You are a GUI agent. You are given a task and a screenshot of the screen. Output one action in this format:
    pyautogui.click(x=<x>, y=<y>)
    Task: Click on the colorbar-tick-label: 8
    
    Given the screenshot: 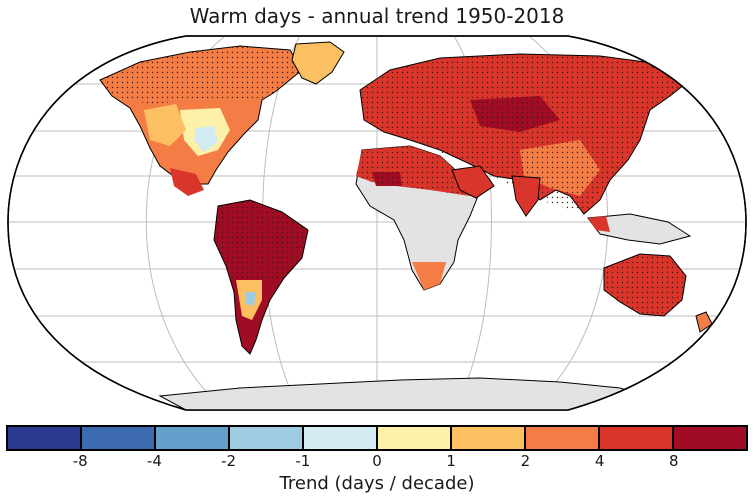 What is the action you would take?
    pyautogui.click(x=674, y=461)
    